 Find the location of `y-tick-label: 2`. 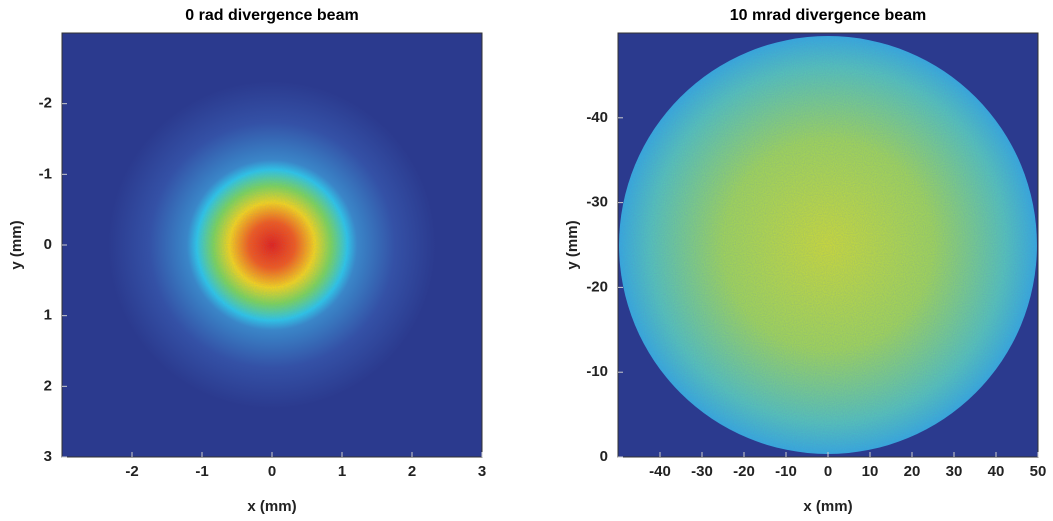

y-tick-label: 2 is located at coordinates (48, 385).